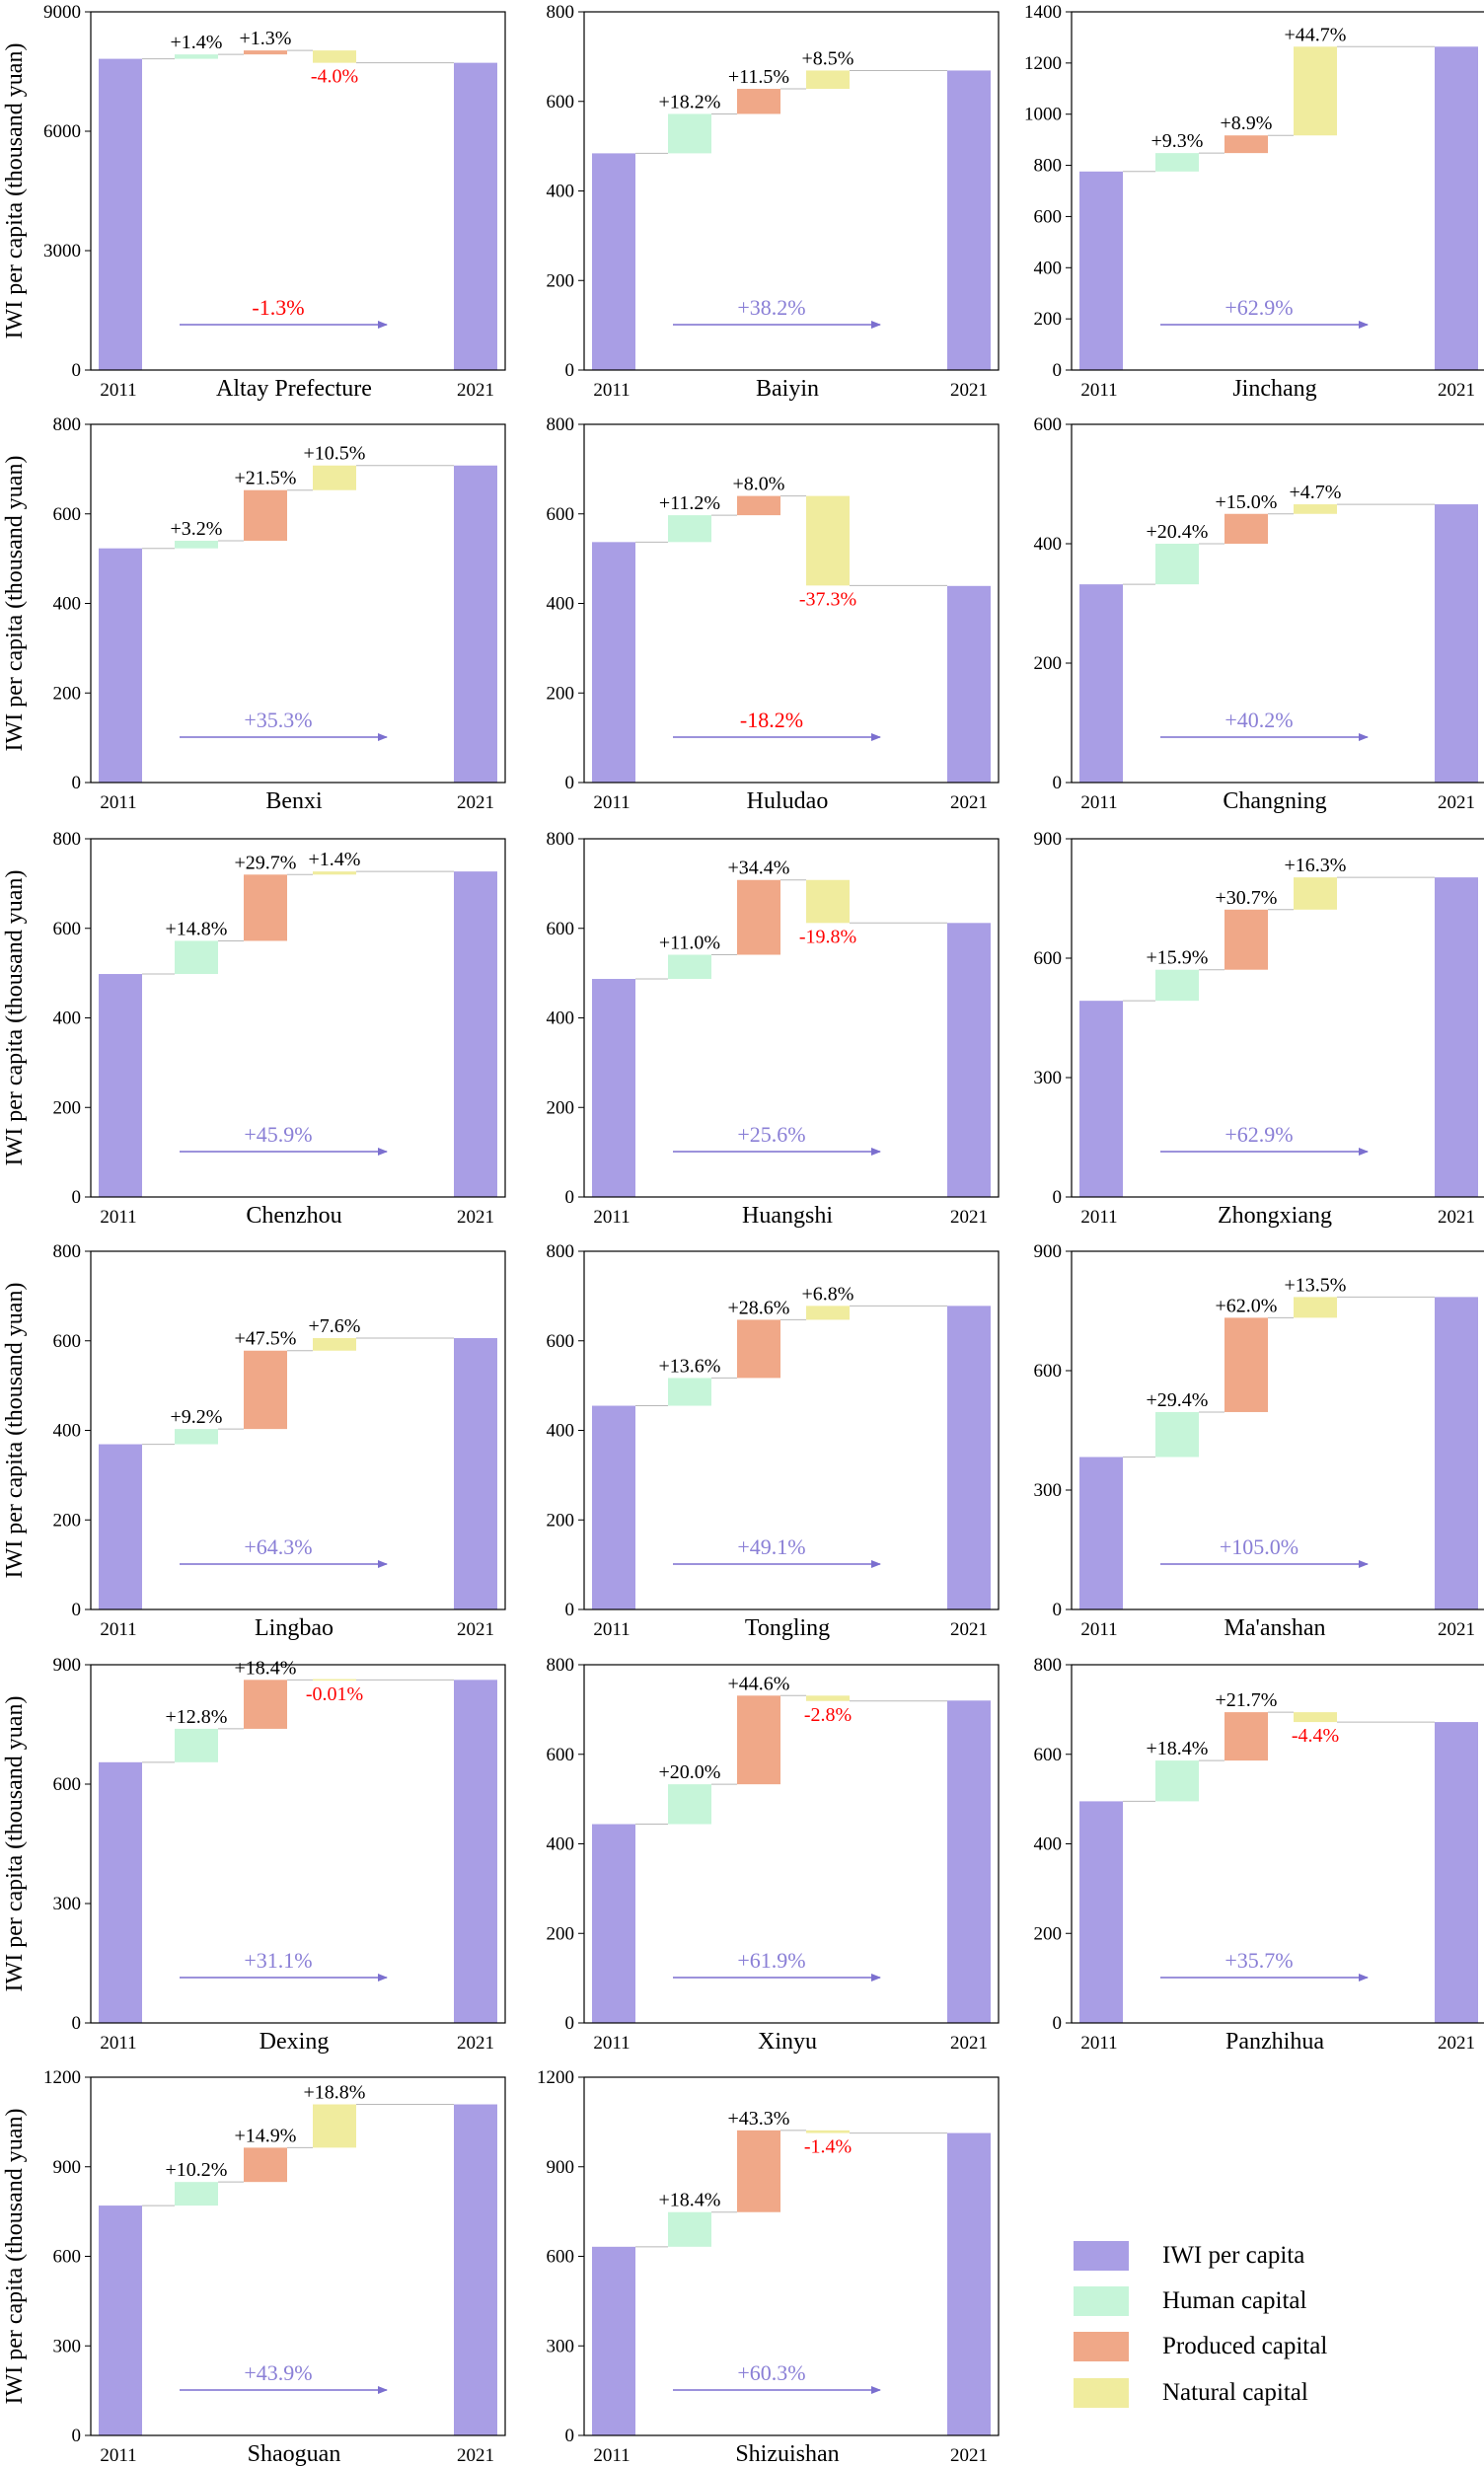 Image resolution: width=1484 pixels, height=2467 pixels. I want to click on y-tick-label: 1200, so click(1043, 63).